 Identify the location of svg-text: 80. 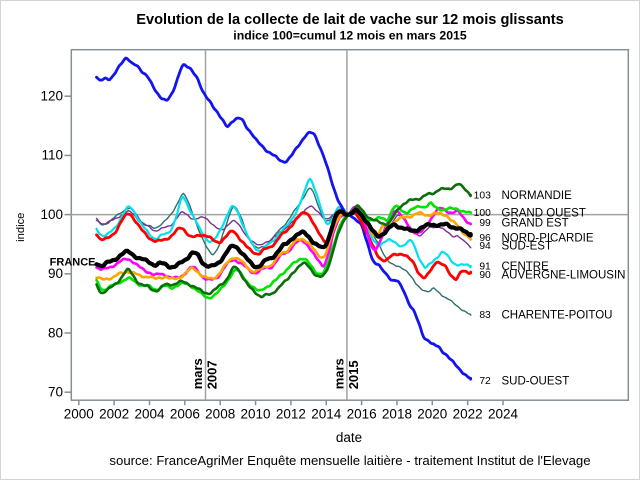
(55, 332).